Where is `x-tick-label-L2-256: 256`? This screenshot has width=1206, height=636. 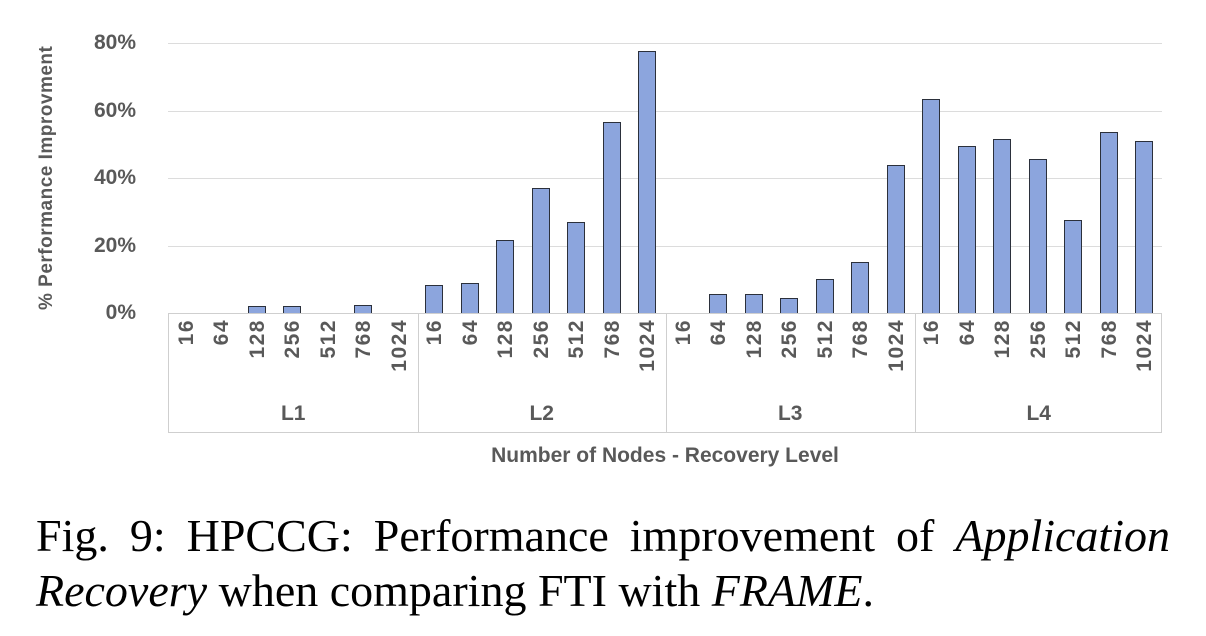 x-tick-label-L2-256: 256 is located at coordinates (541, 339).